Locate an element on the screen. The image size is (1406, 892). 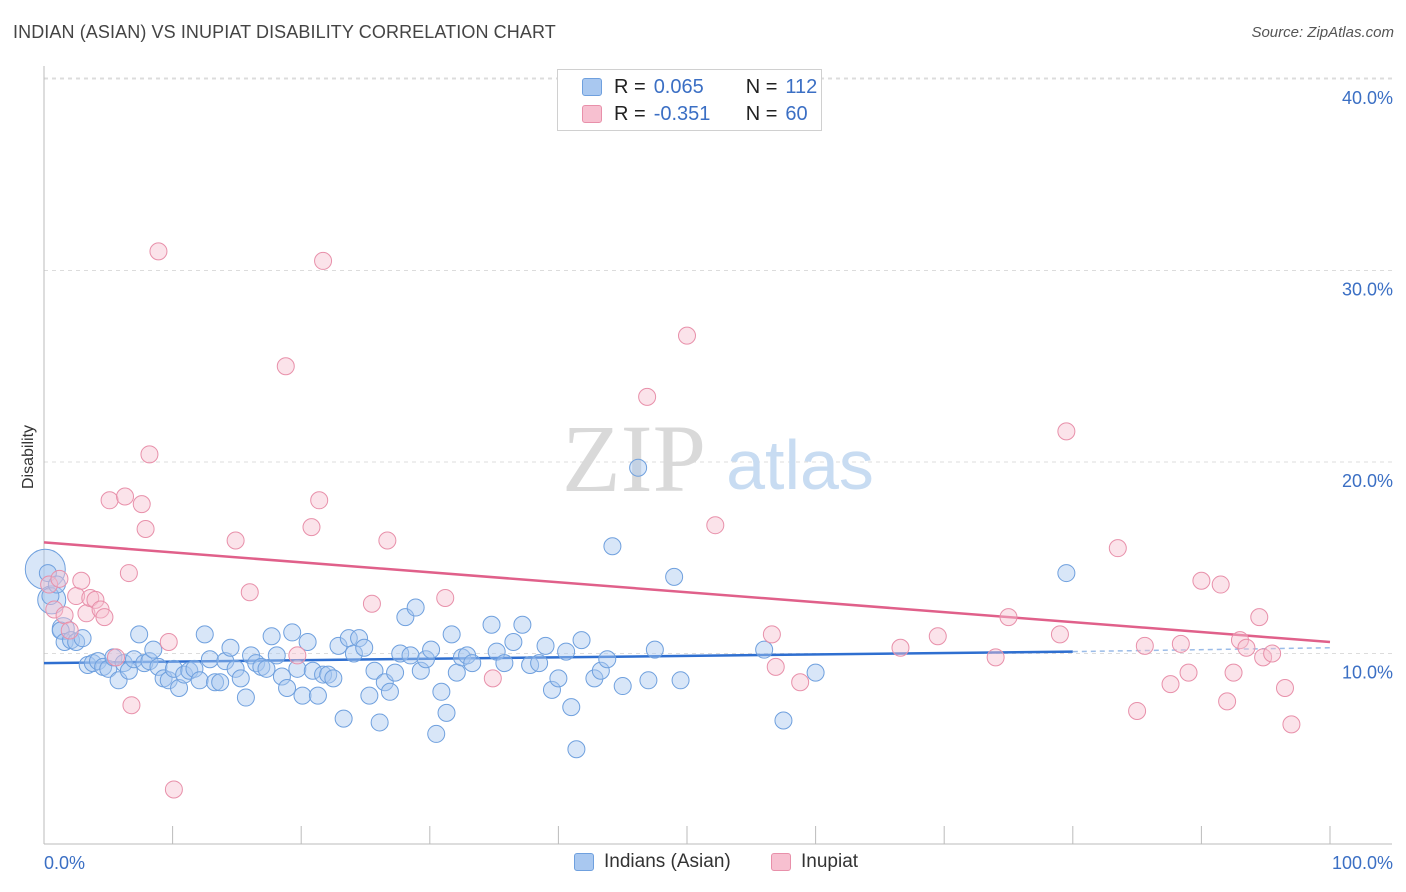
x-tick-label: 100.0% is located at coordinates (1362, 863).